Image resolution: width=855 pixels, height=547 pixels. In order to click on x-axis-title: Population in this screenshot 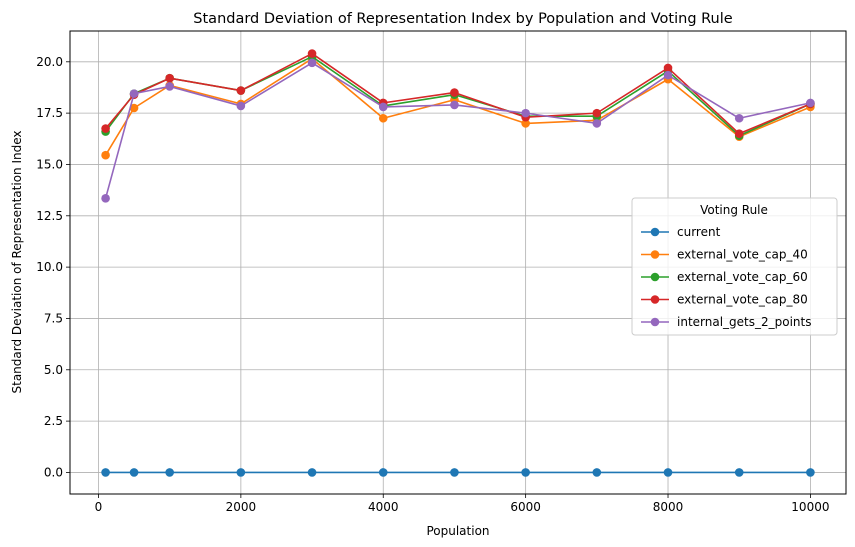, I will do `click(457, 531)`.